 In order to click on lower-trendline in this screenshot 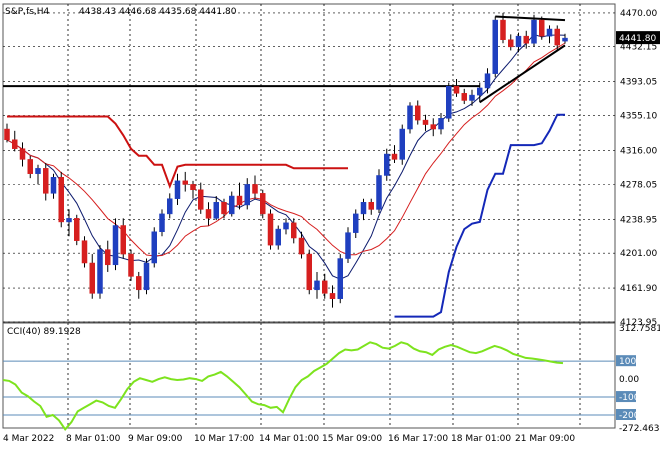, I will do `click(522, 74)`.